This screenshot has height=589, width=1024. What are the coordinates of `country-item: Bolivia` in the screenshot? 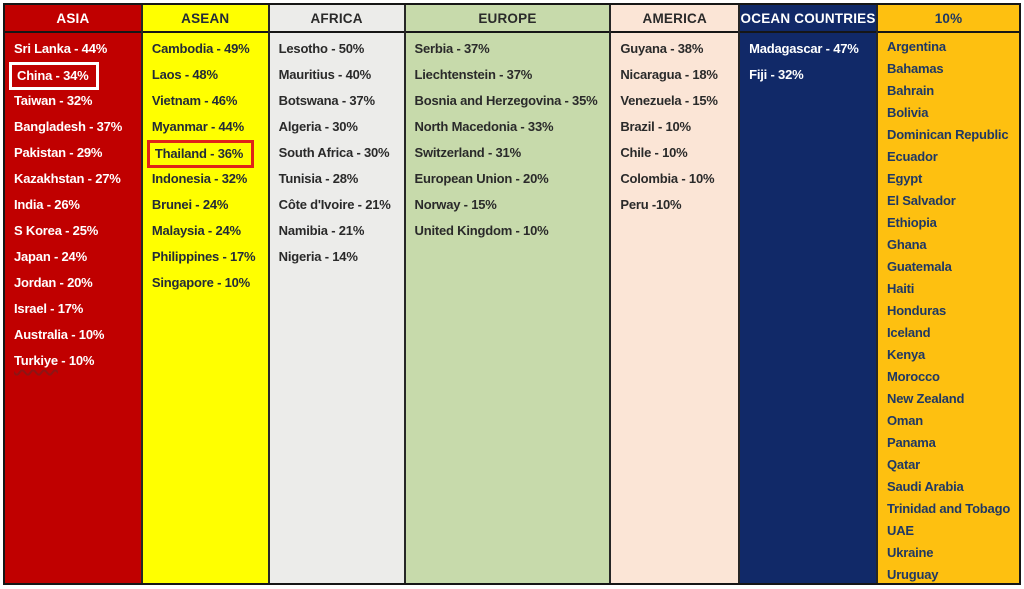 It's located at (908, 112).